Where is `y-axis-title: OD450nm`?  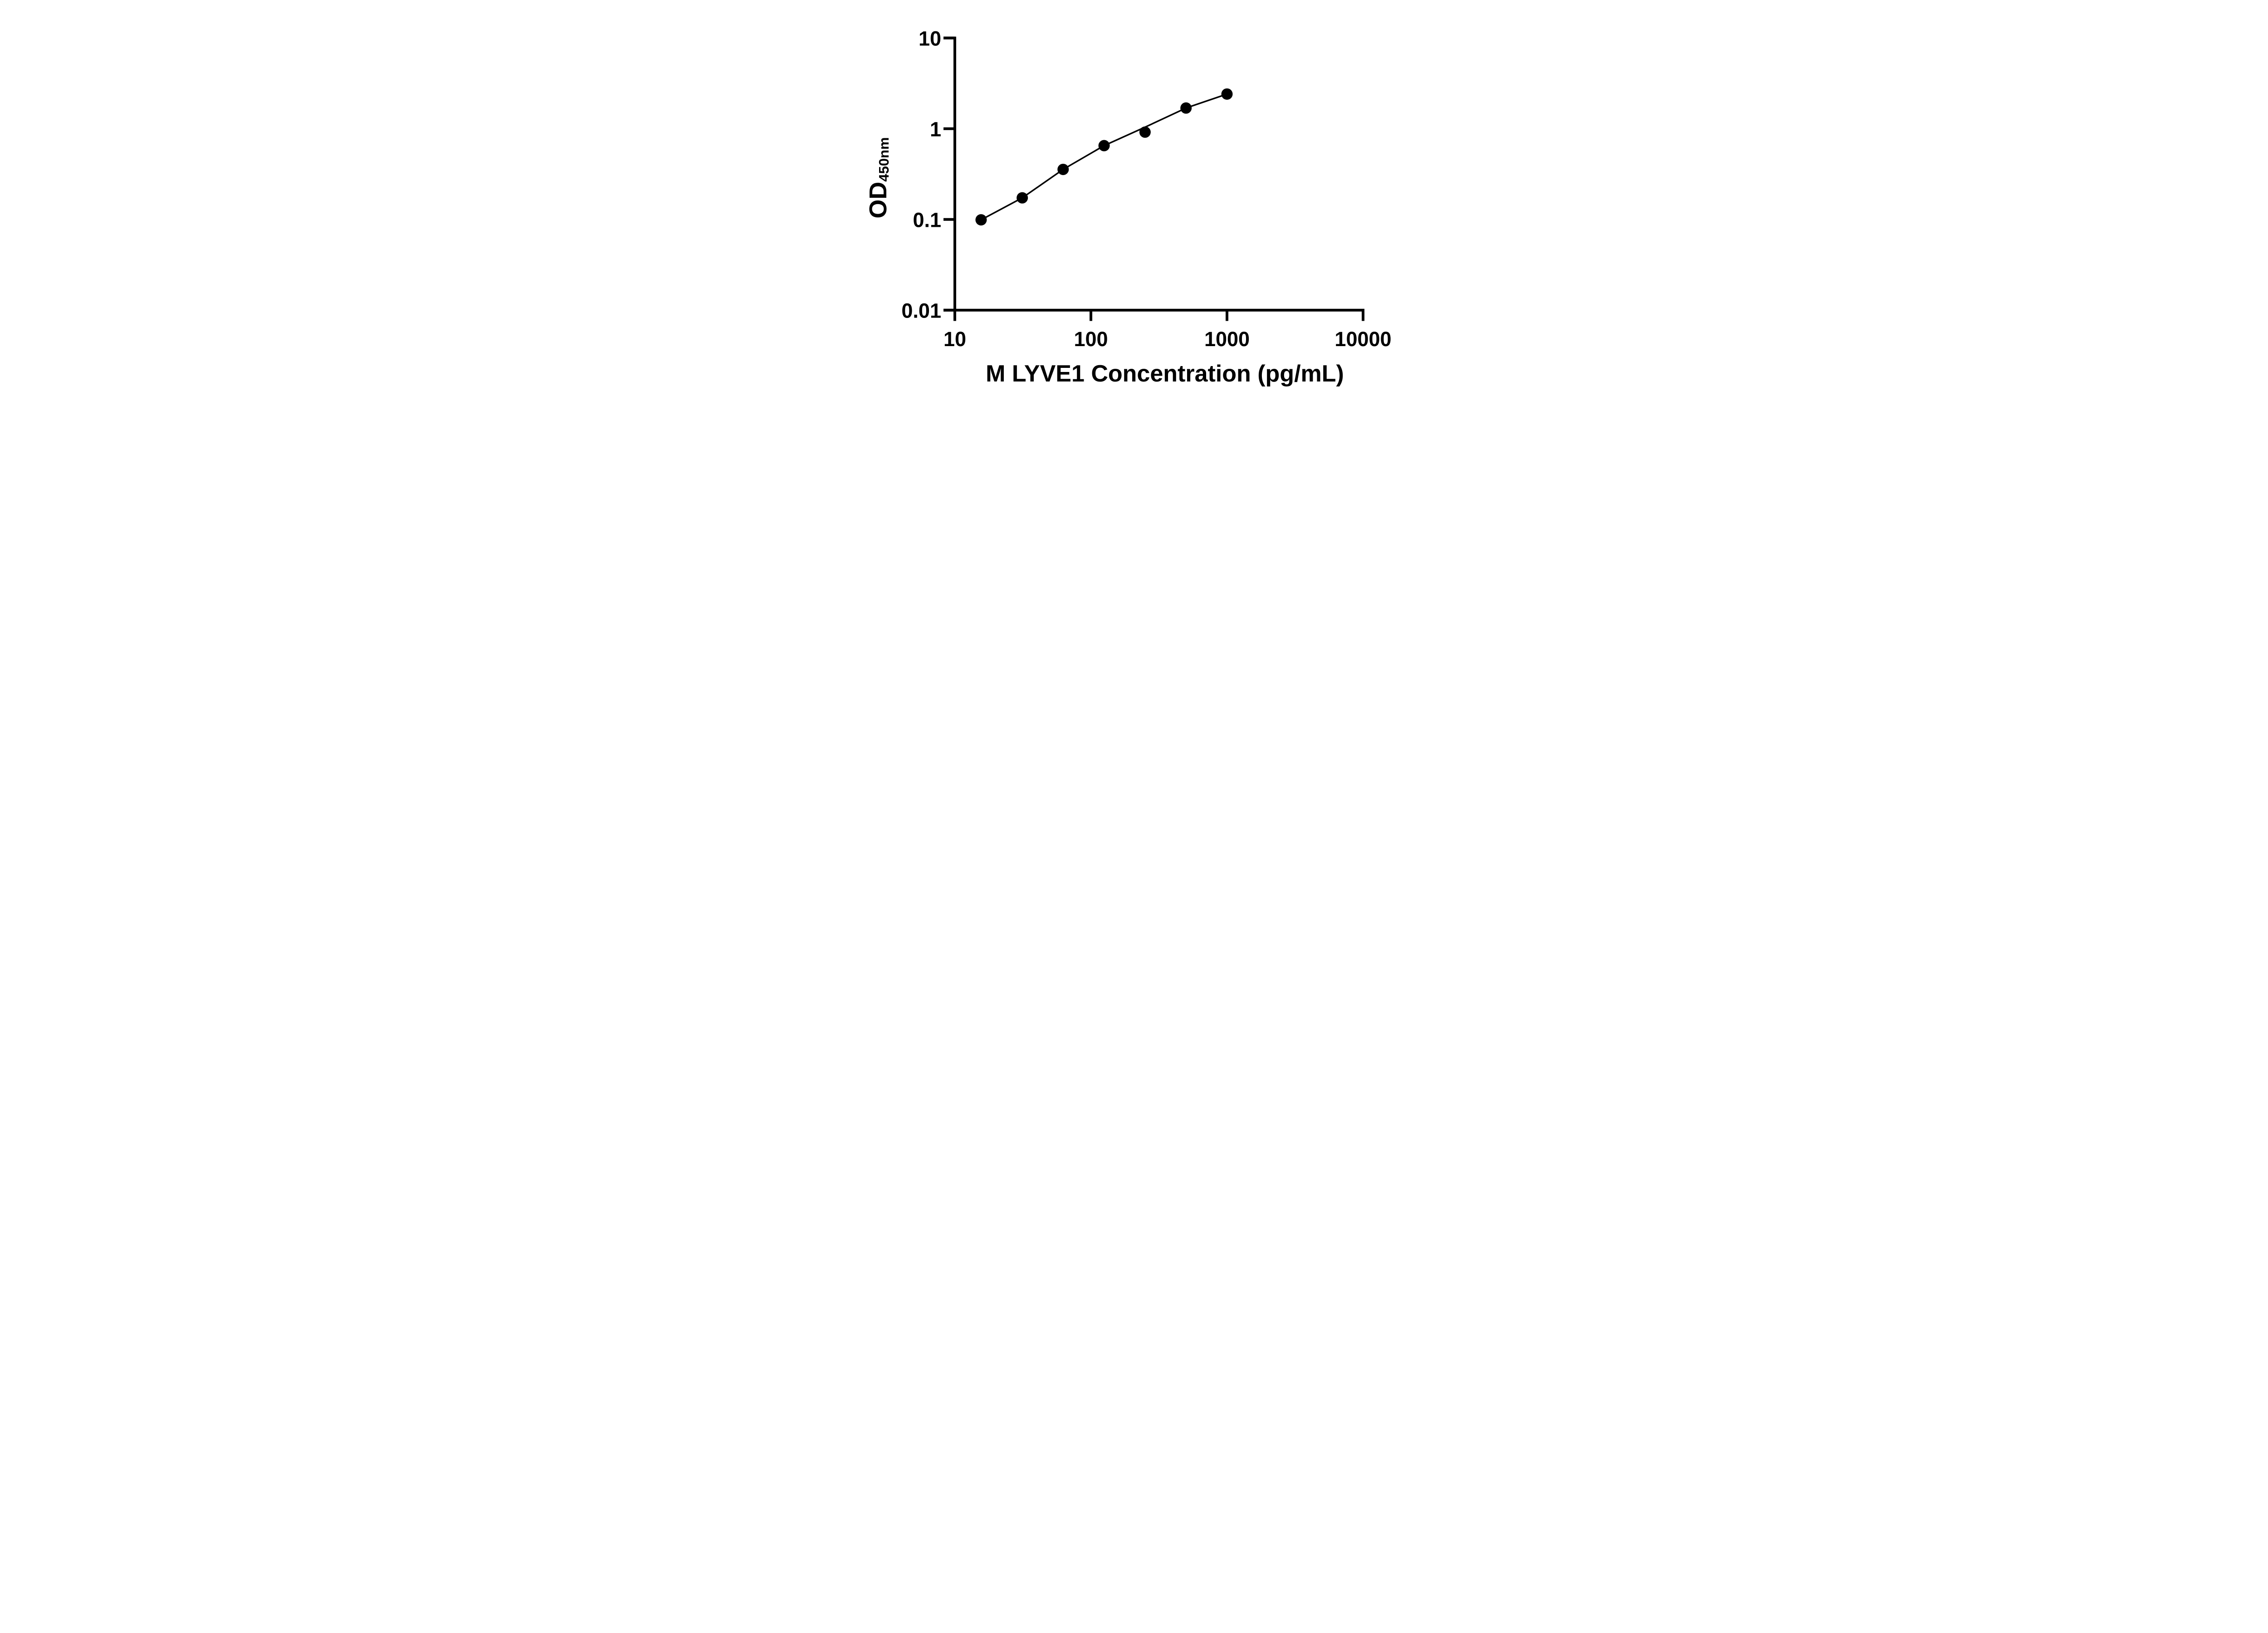 y-axis-title: OD450nm is located at coordinates (879, 177).